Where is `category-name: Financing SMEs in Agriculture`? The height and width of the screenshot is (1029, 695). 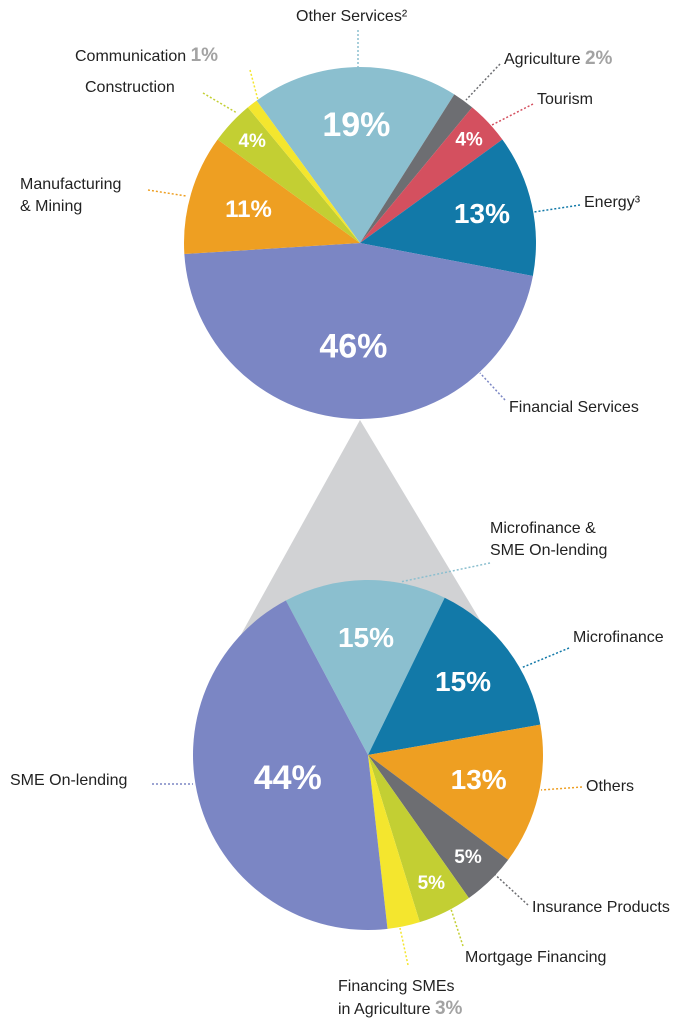 category-name: Financing SMEs in Agriculture is located at coordinates (396, 998).